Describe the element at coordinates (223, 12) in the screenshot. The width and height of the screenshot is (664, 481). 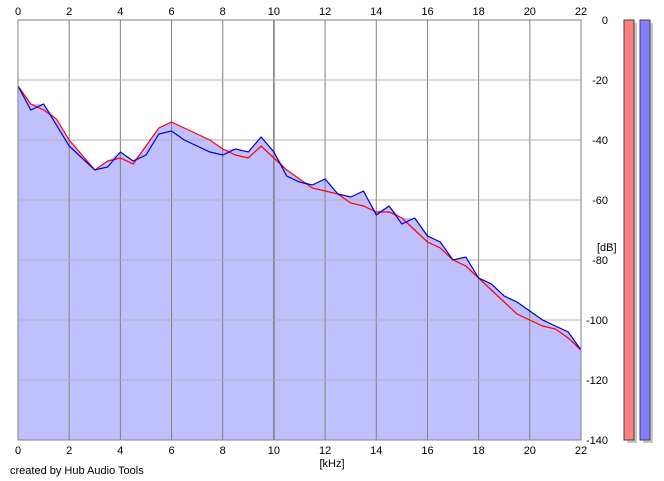
I see `x-tick-label-top: 8` at that location.